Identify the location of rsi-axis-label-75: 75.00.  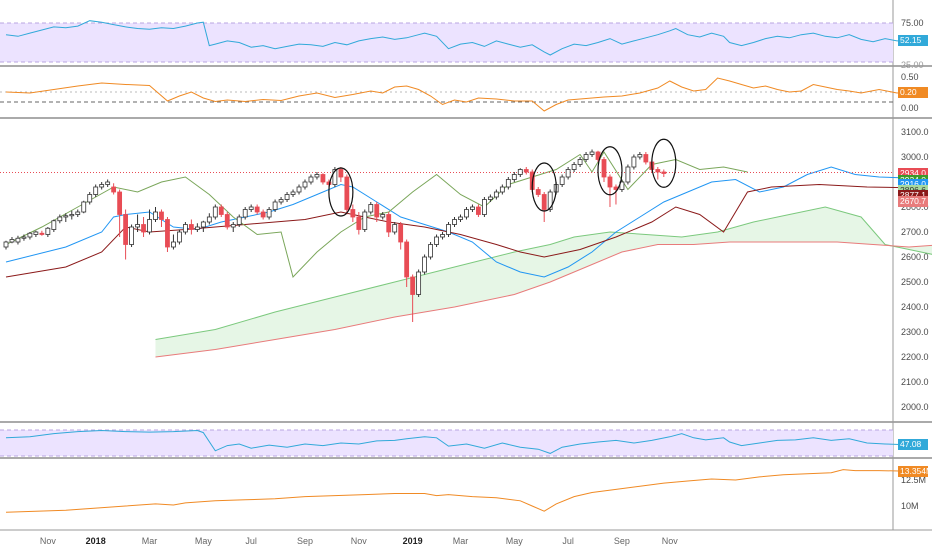
(912, 23).